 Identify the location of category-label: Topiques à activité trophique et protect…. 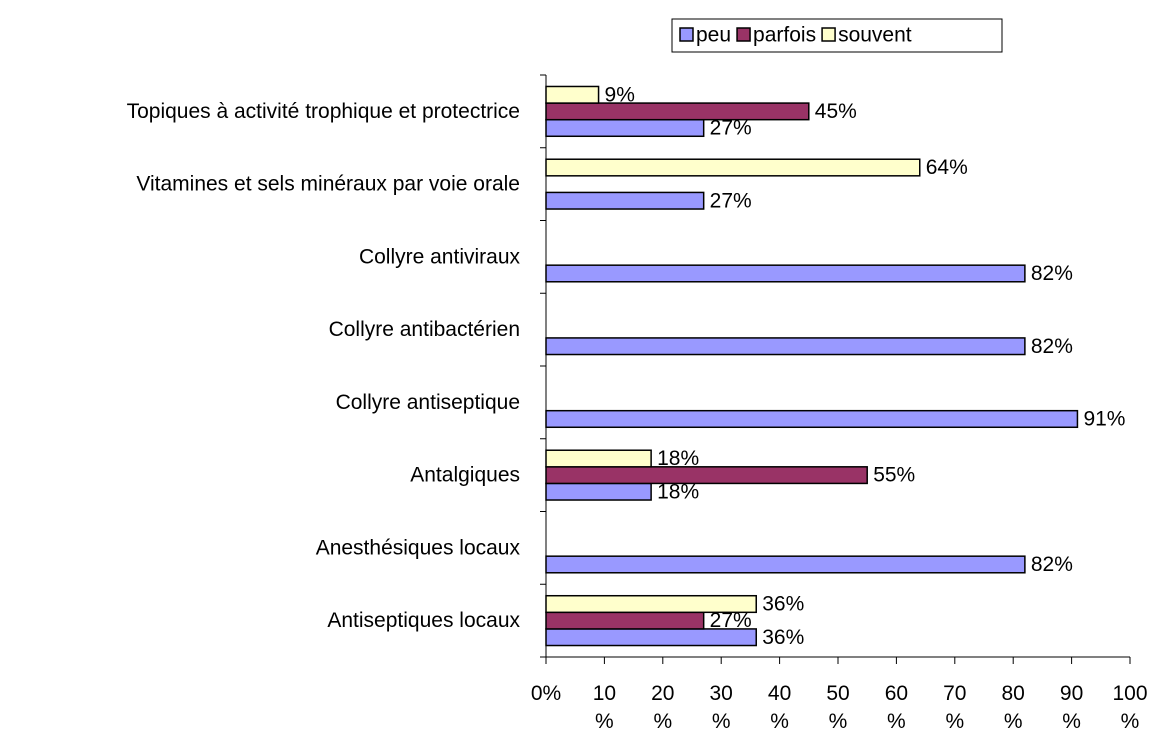
(323, 111).